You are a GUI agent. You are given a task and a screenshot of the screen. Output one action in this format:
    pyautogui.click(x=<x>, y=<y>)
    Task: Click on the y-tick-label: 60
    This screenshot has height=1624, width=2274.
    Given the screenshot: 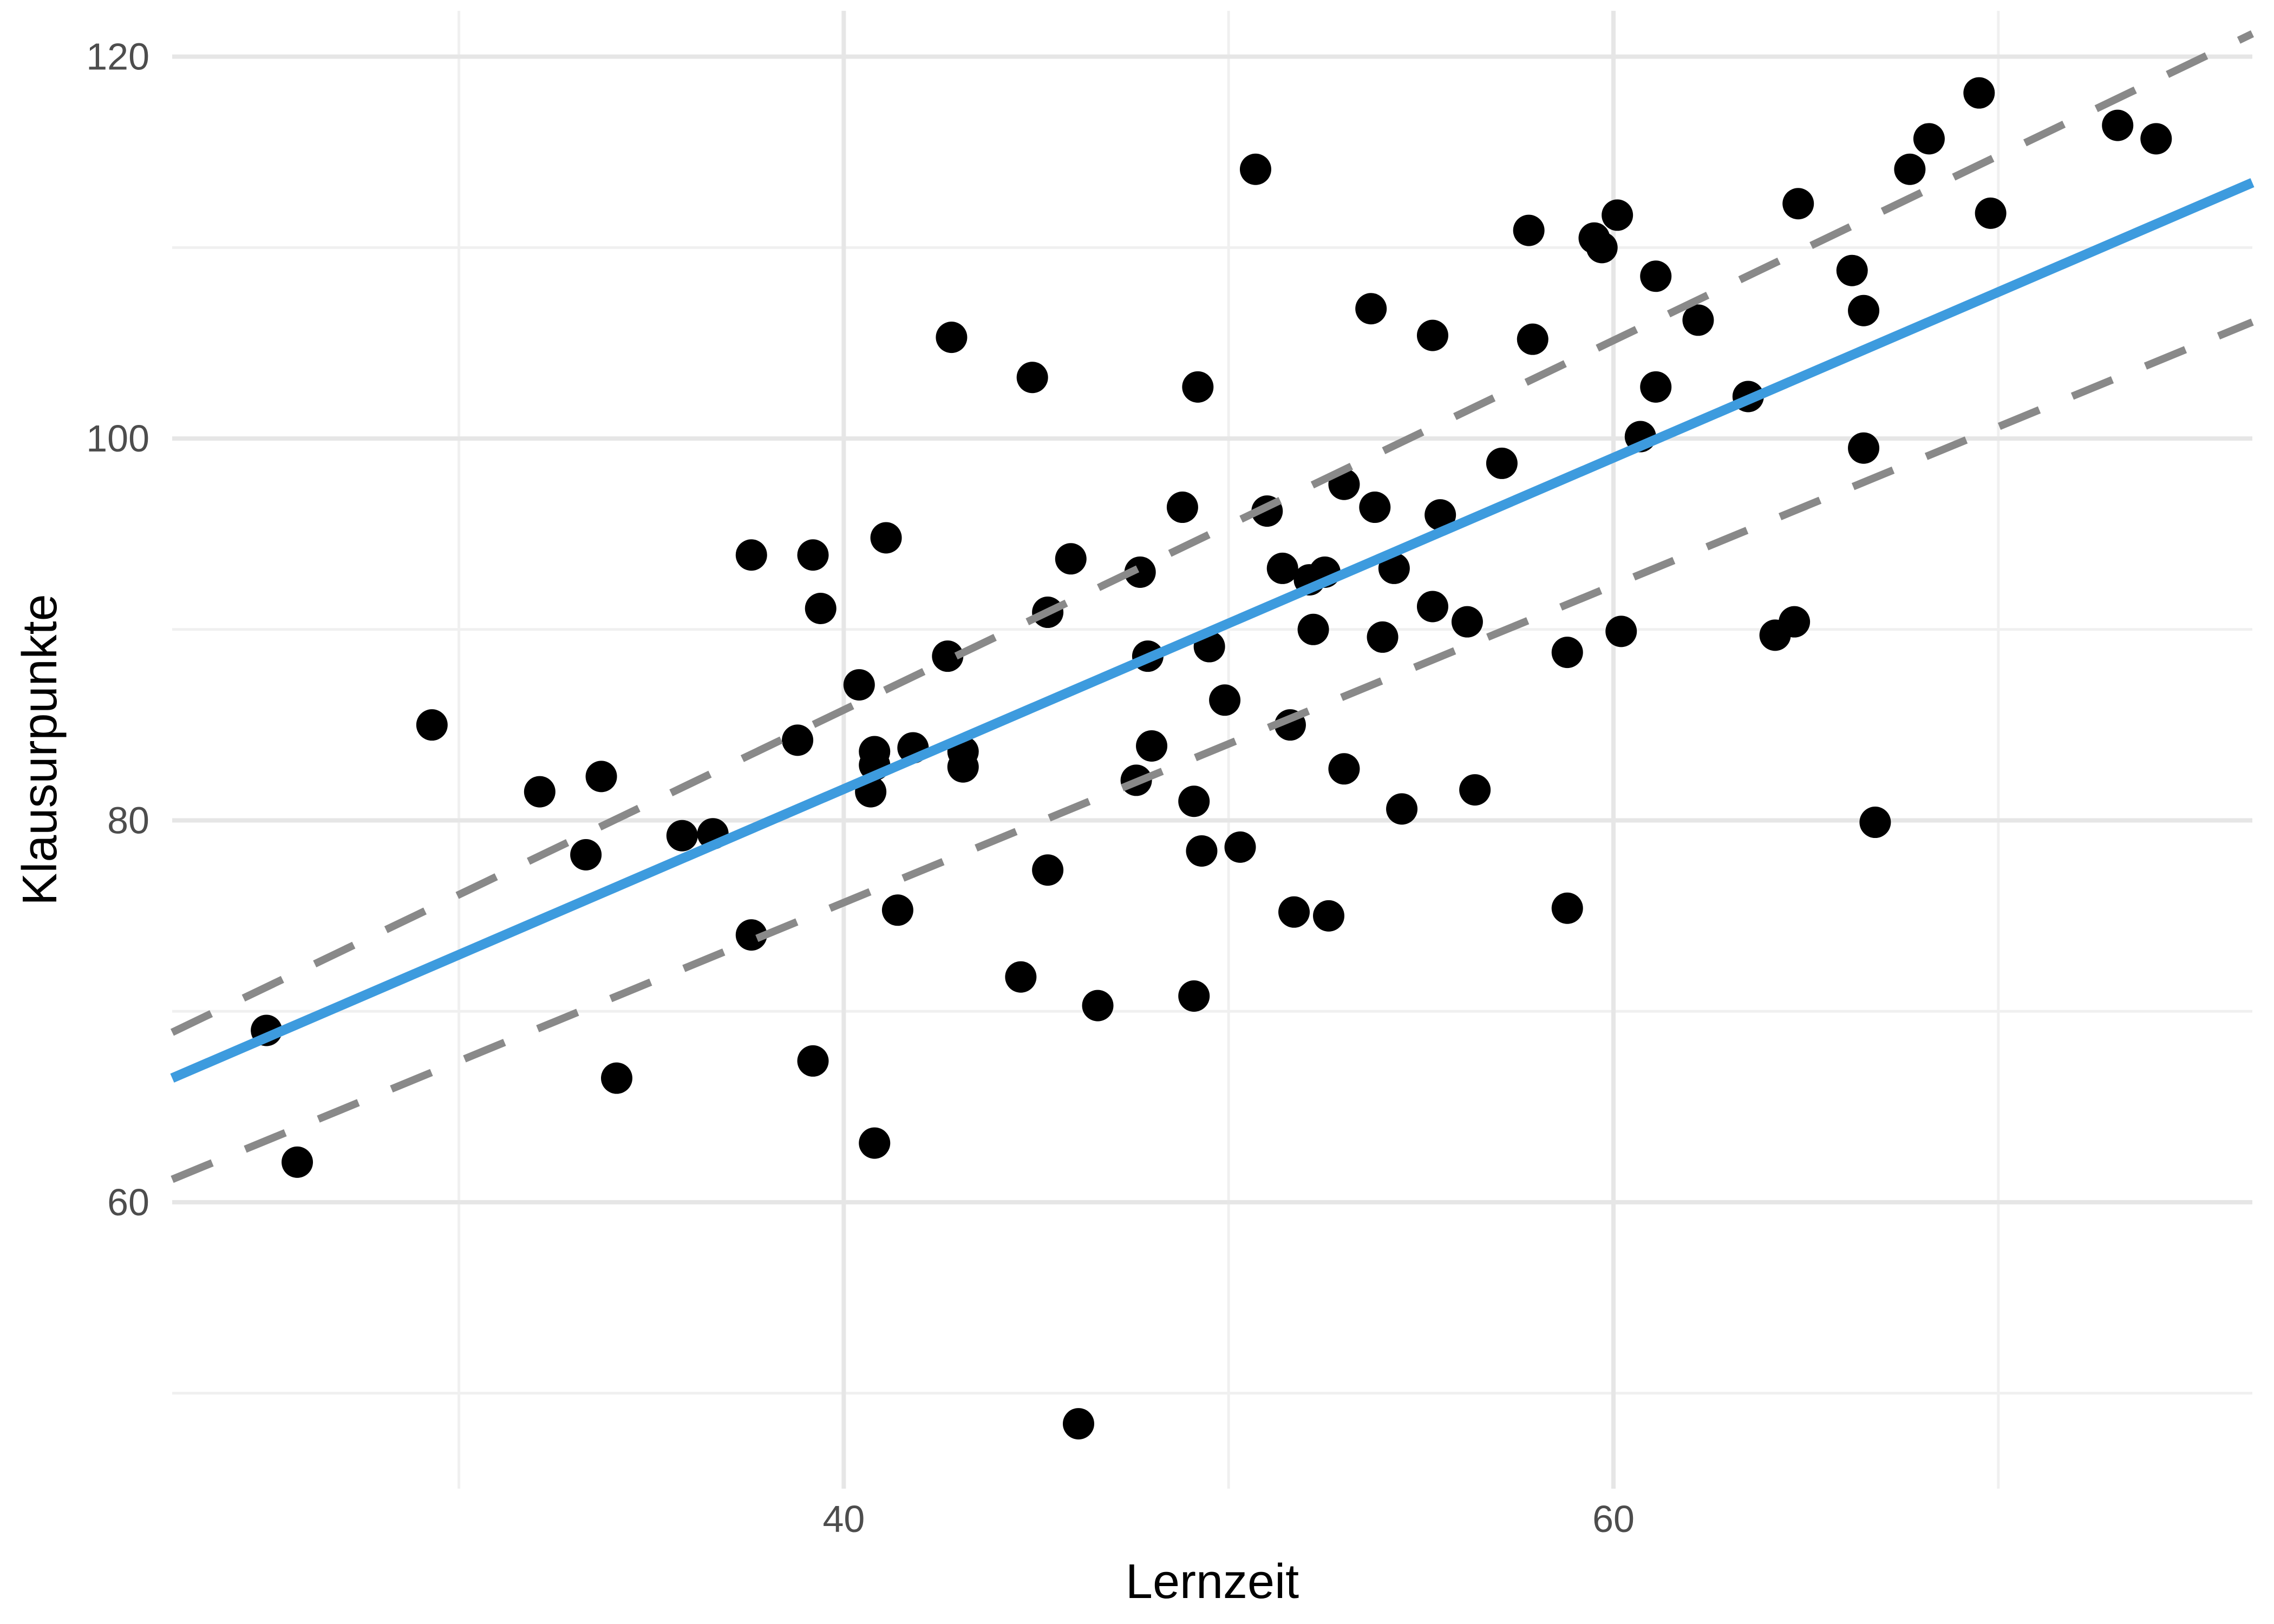 What is the action you would take?
    pyautogui.click(x=128, y=1202)
    